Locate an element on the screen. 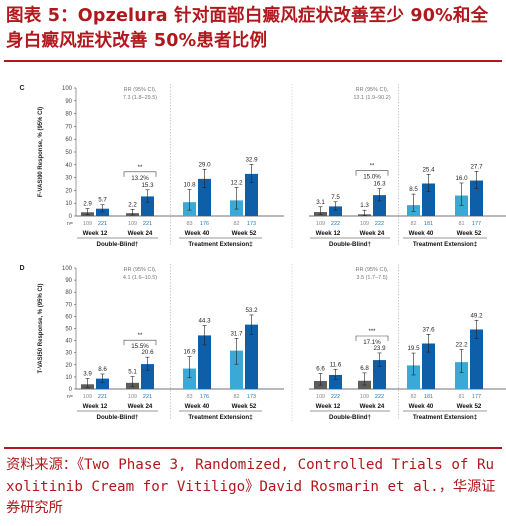  rr-value: 3.5 (1.7–7.5) is located at coordinates (371, 278).